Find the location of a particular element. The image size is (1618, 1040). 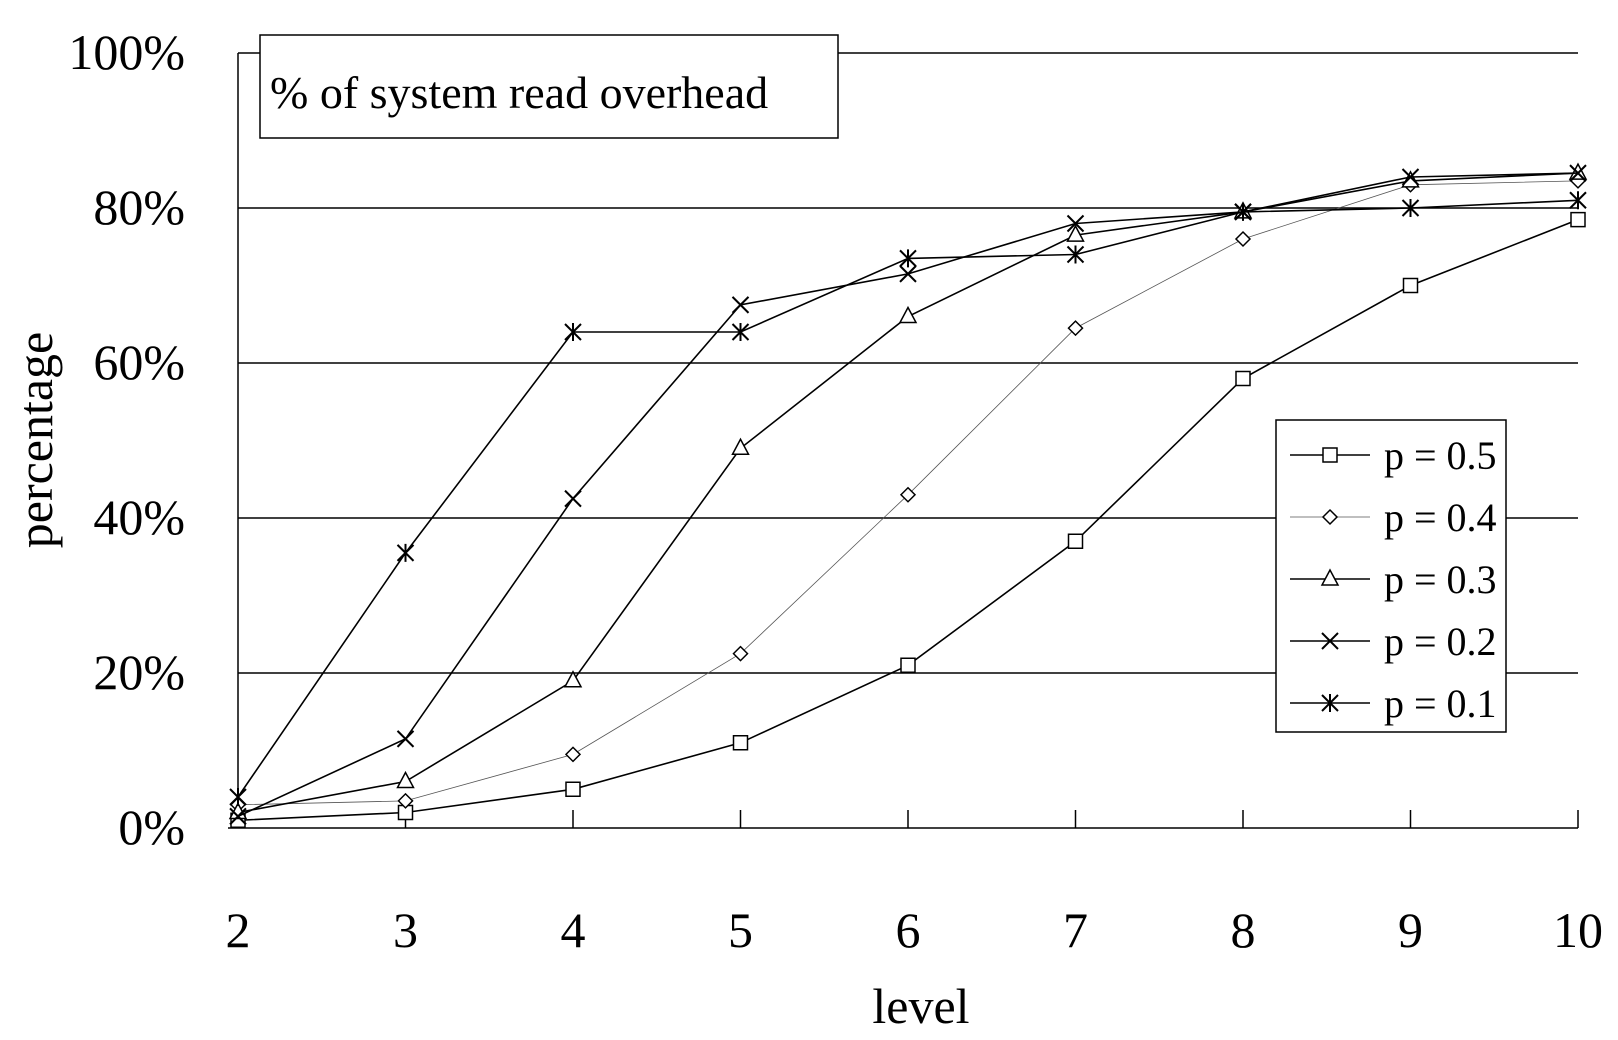

legend-entry: p = 0.5 is located at coordinates (1393, 455).